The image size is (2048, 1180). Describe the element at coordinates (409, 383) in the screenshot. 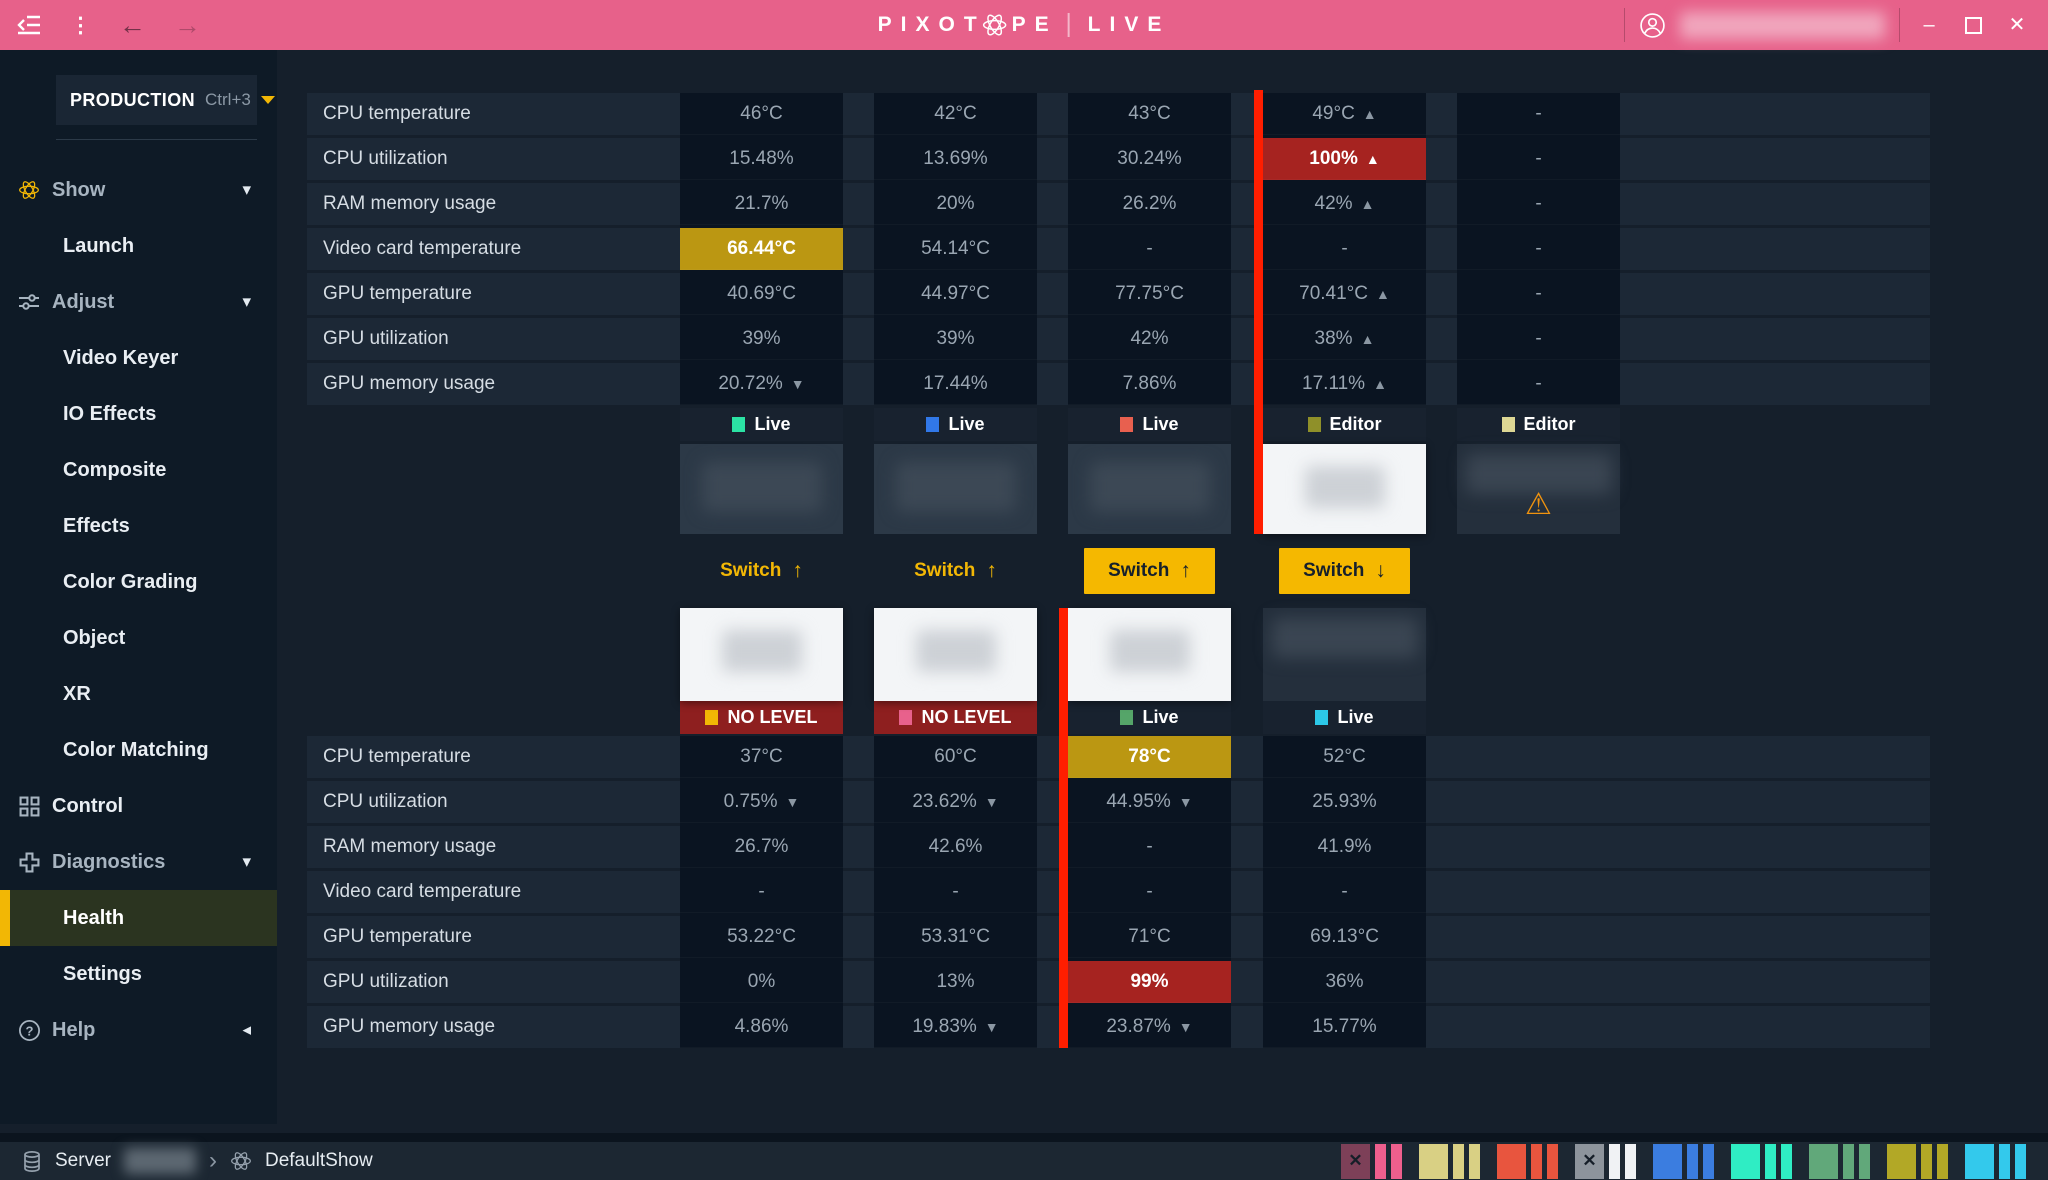

I see `metric-label: GPU memory usage` at that location.